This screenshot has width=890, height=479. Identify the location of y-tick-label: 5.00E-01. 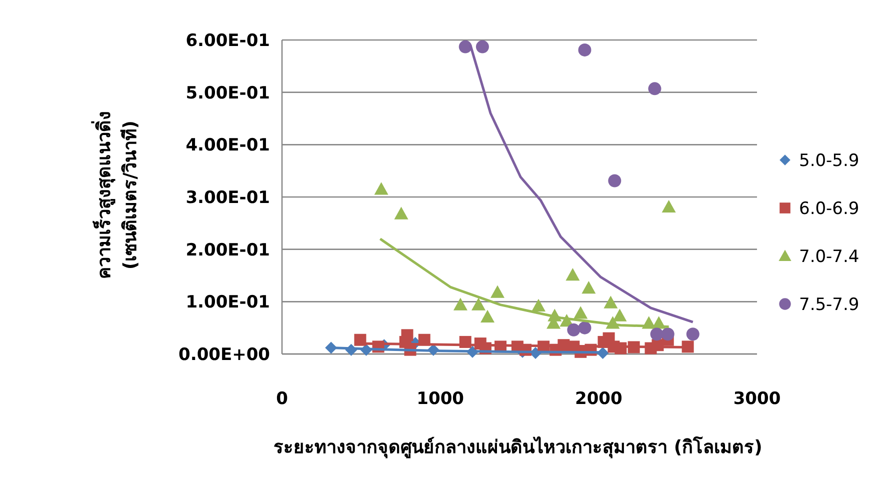
(228, 93).